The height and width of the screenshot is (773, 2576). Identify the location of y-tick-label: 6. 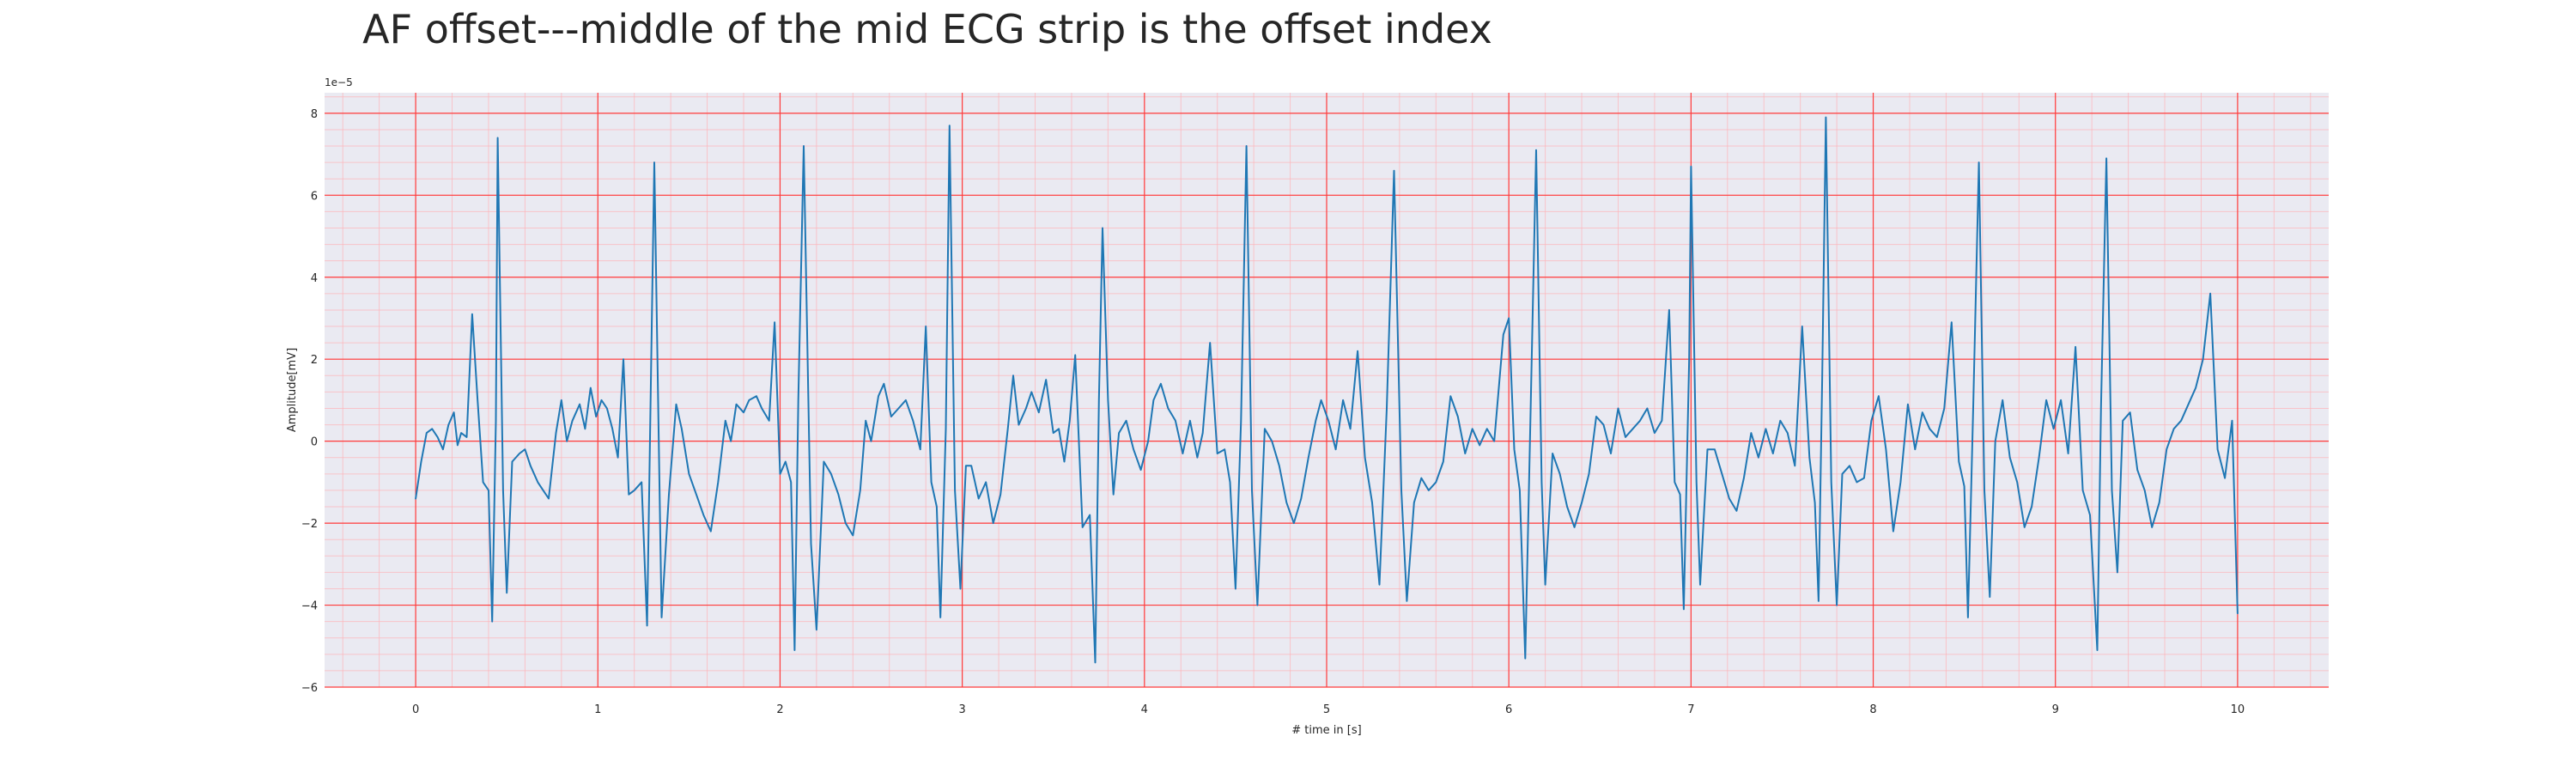
(314, 196).